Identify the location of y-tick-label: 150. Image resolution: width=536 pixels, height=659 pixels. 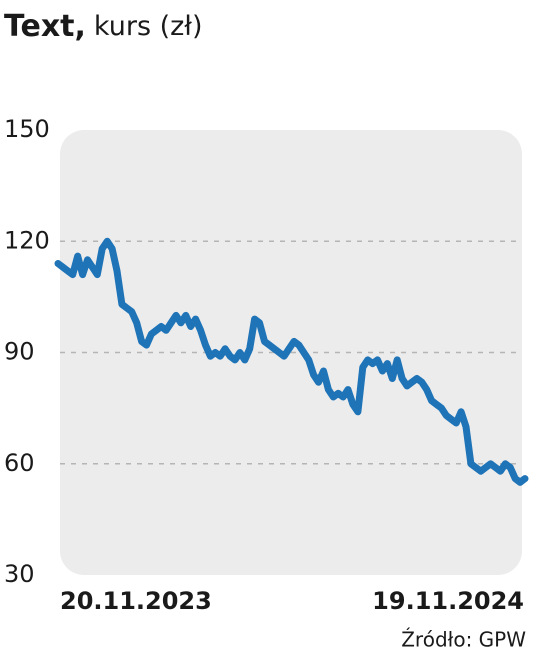
(27, 129).